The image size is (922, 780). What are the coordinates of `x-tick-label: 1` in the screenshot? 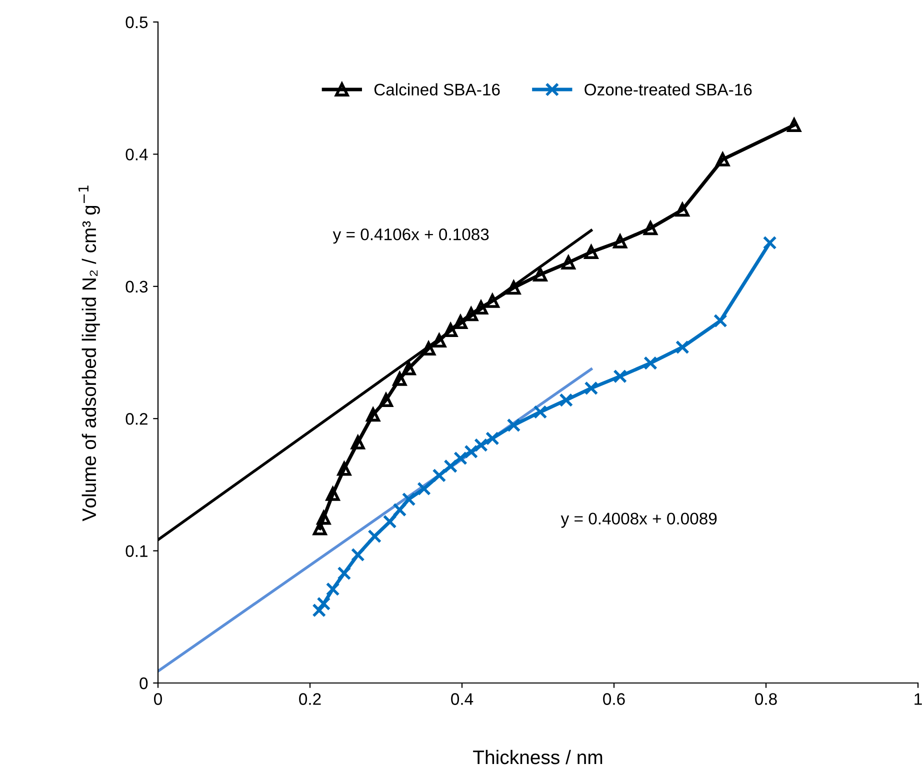 It's located at (918, 699).